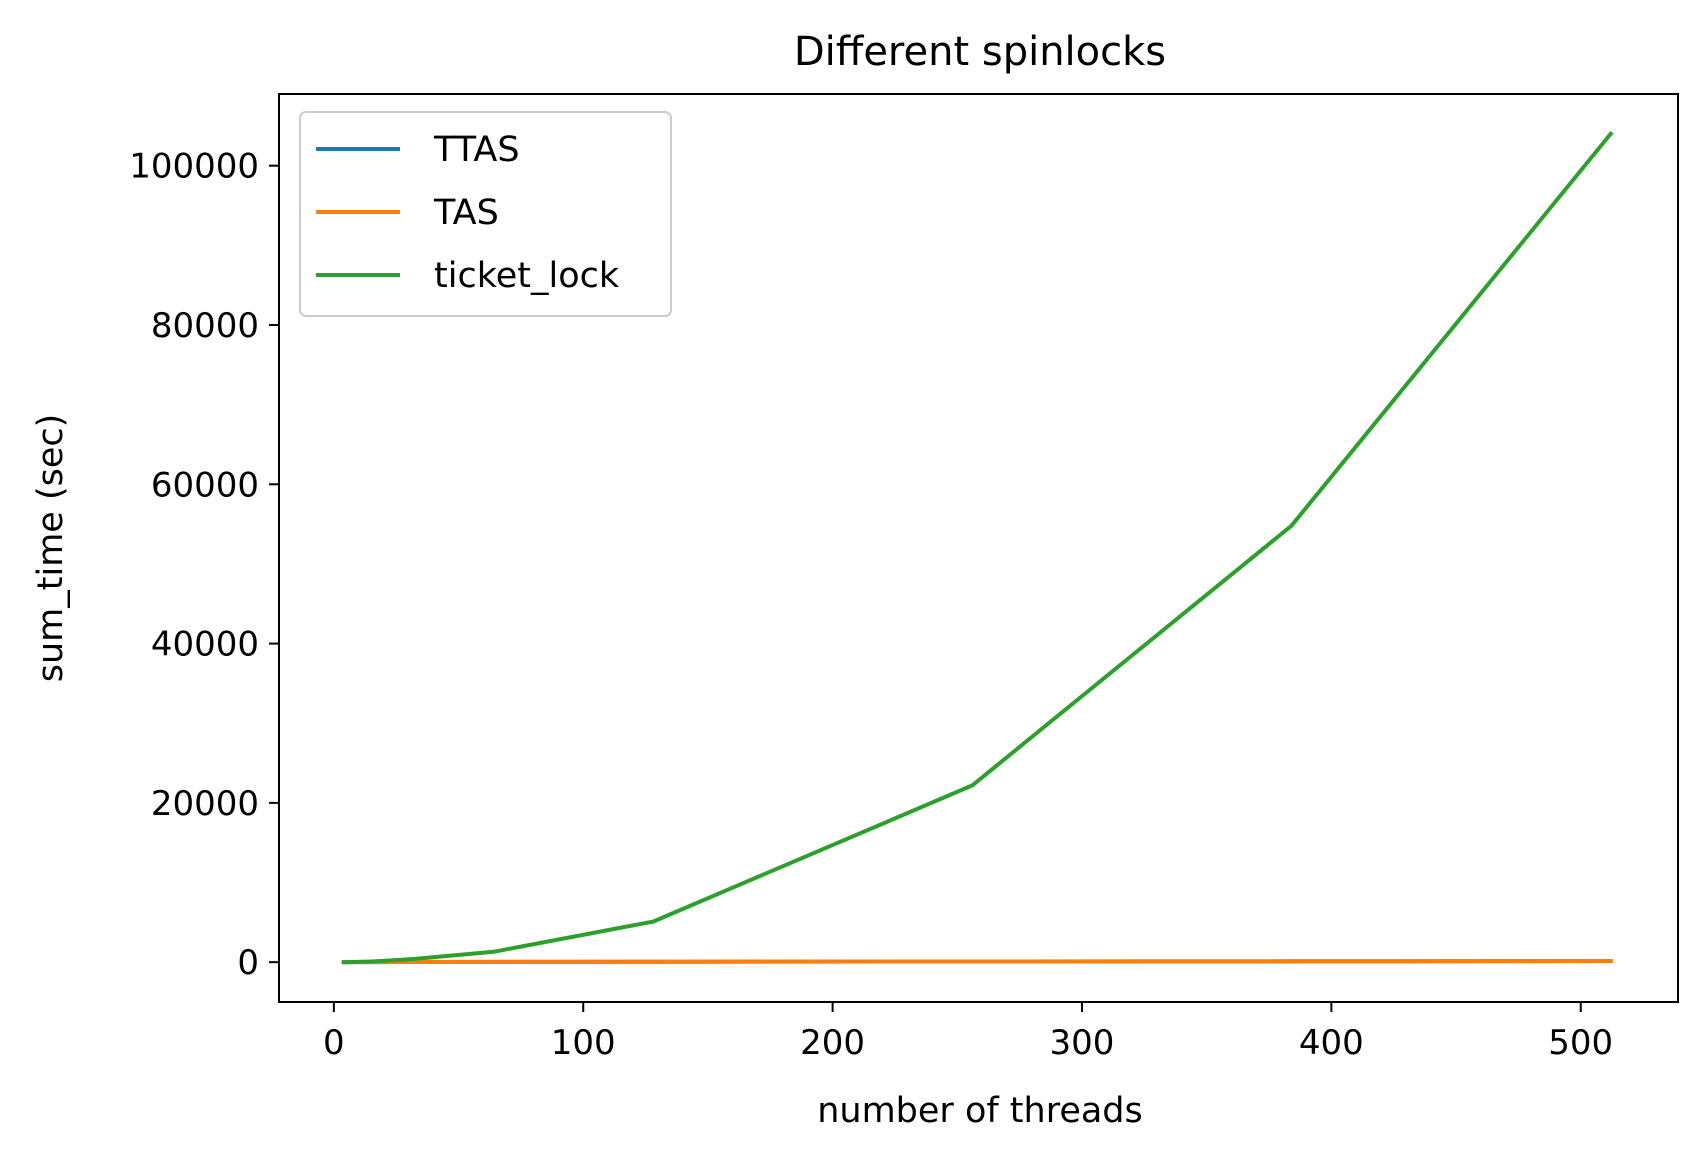  What do you see at coordinates (1580, 1043) in the screenshot?
I see `x-tick-label: 500` at bounding box center [1580, 1043].